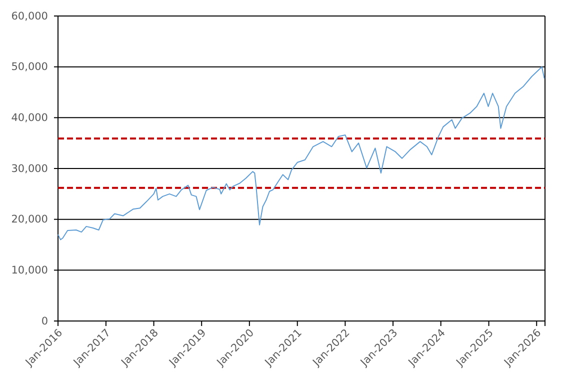 This screenshot has width=572, height=385. I want to click on y-tick-label: 60,000, so click(29, 16).